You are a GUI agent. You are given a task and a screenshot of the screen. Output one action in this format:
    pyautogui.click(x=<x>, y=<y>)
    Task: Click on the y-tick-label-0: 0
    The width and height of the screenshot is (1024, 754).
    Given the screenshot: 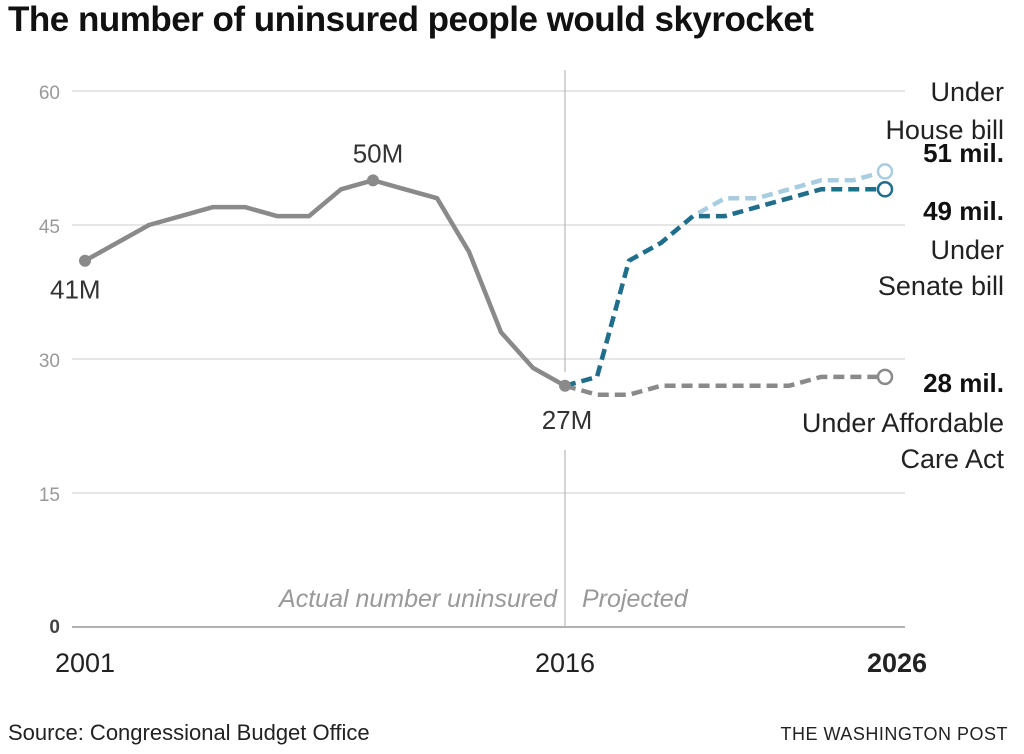 What is the action you would take?
    pyautogui.click(x=54, y=627)
    